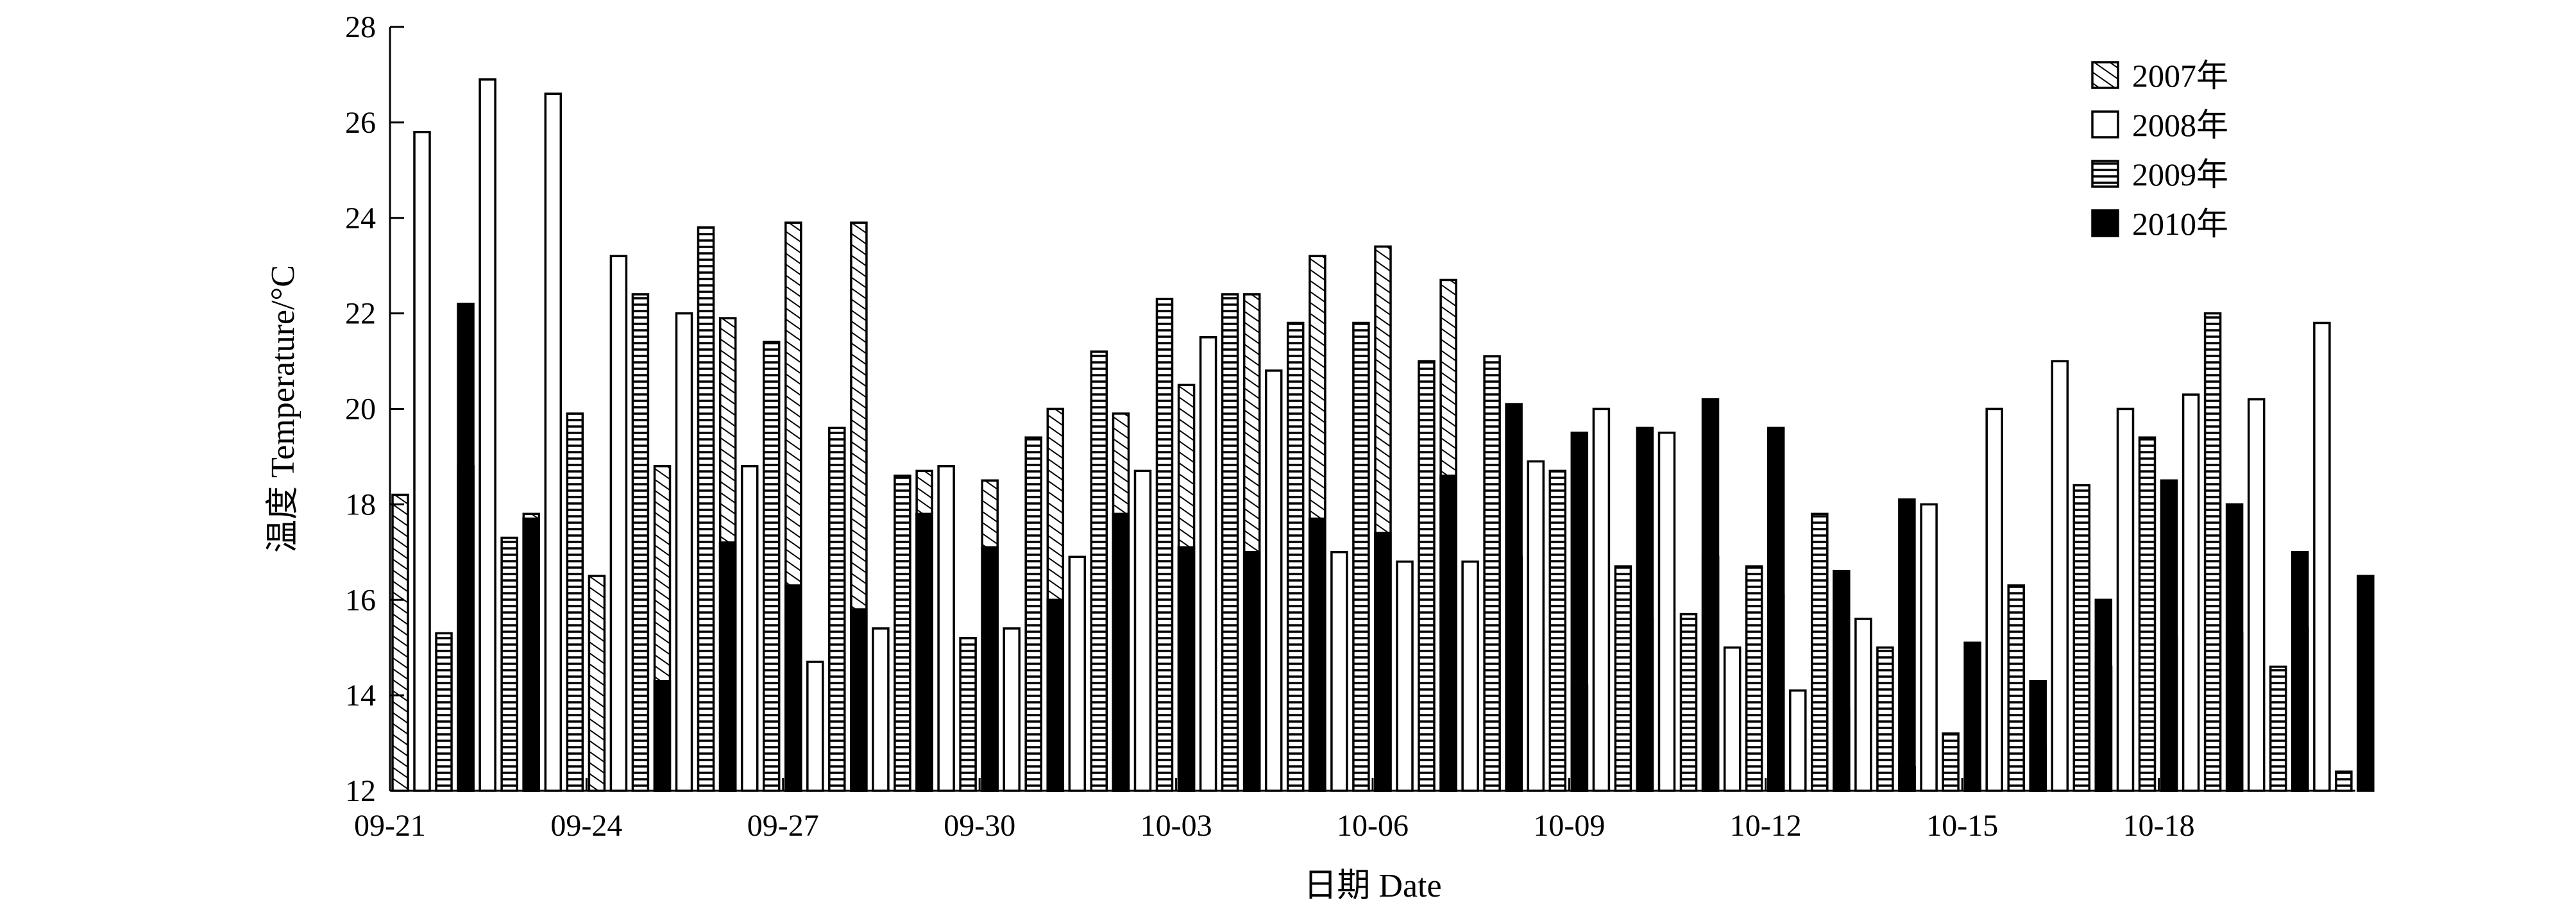 This screenshot has width=2576, height=912. I want to click on bar-s2-c19, so click(1688, 702).